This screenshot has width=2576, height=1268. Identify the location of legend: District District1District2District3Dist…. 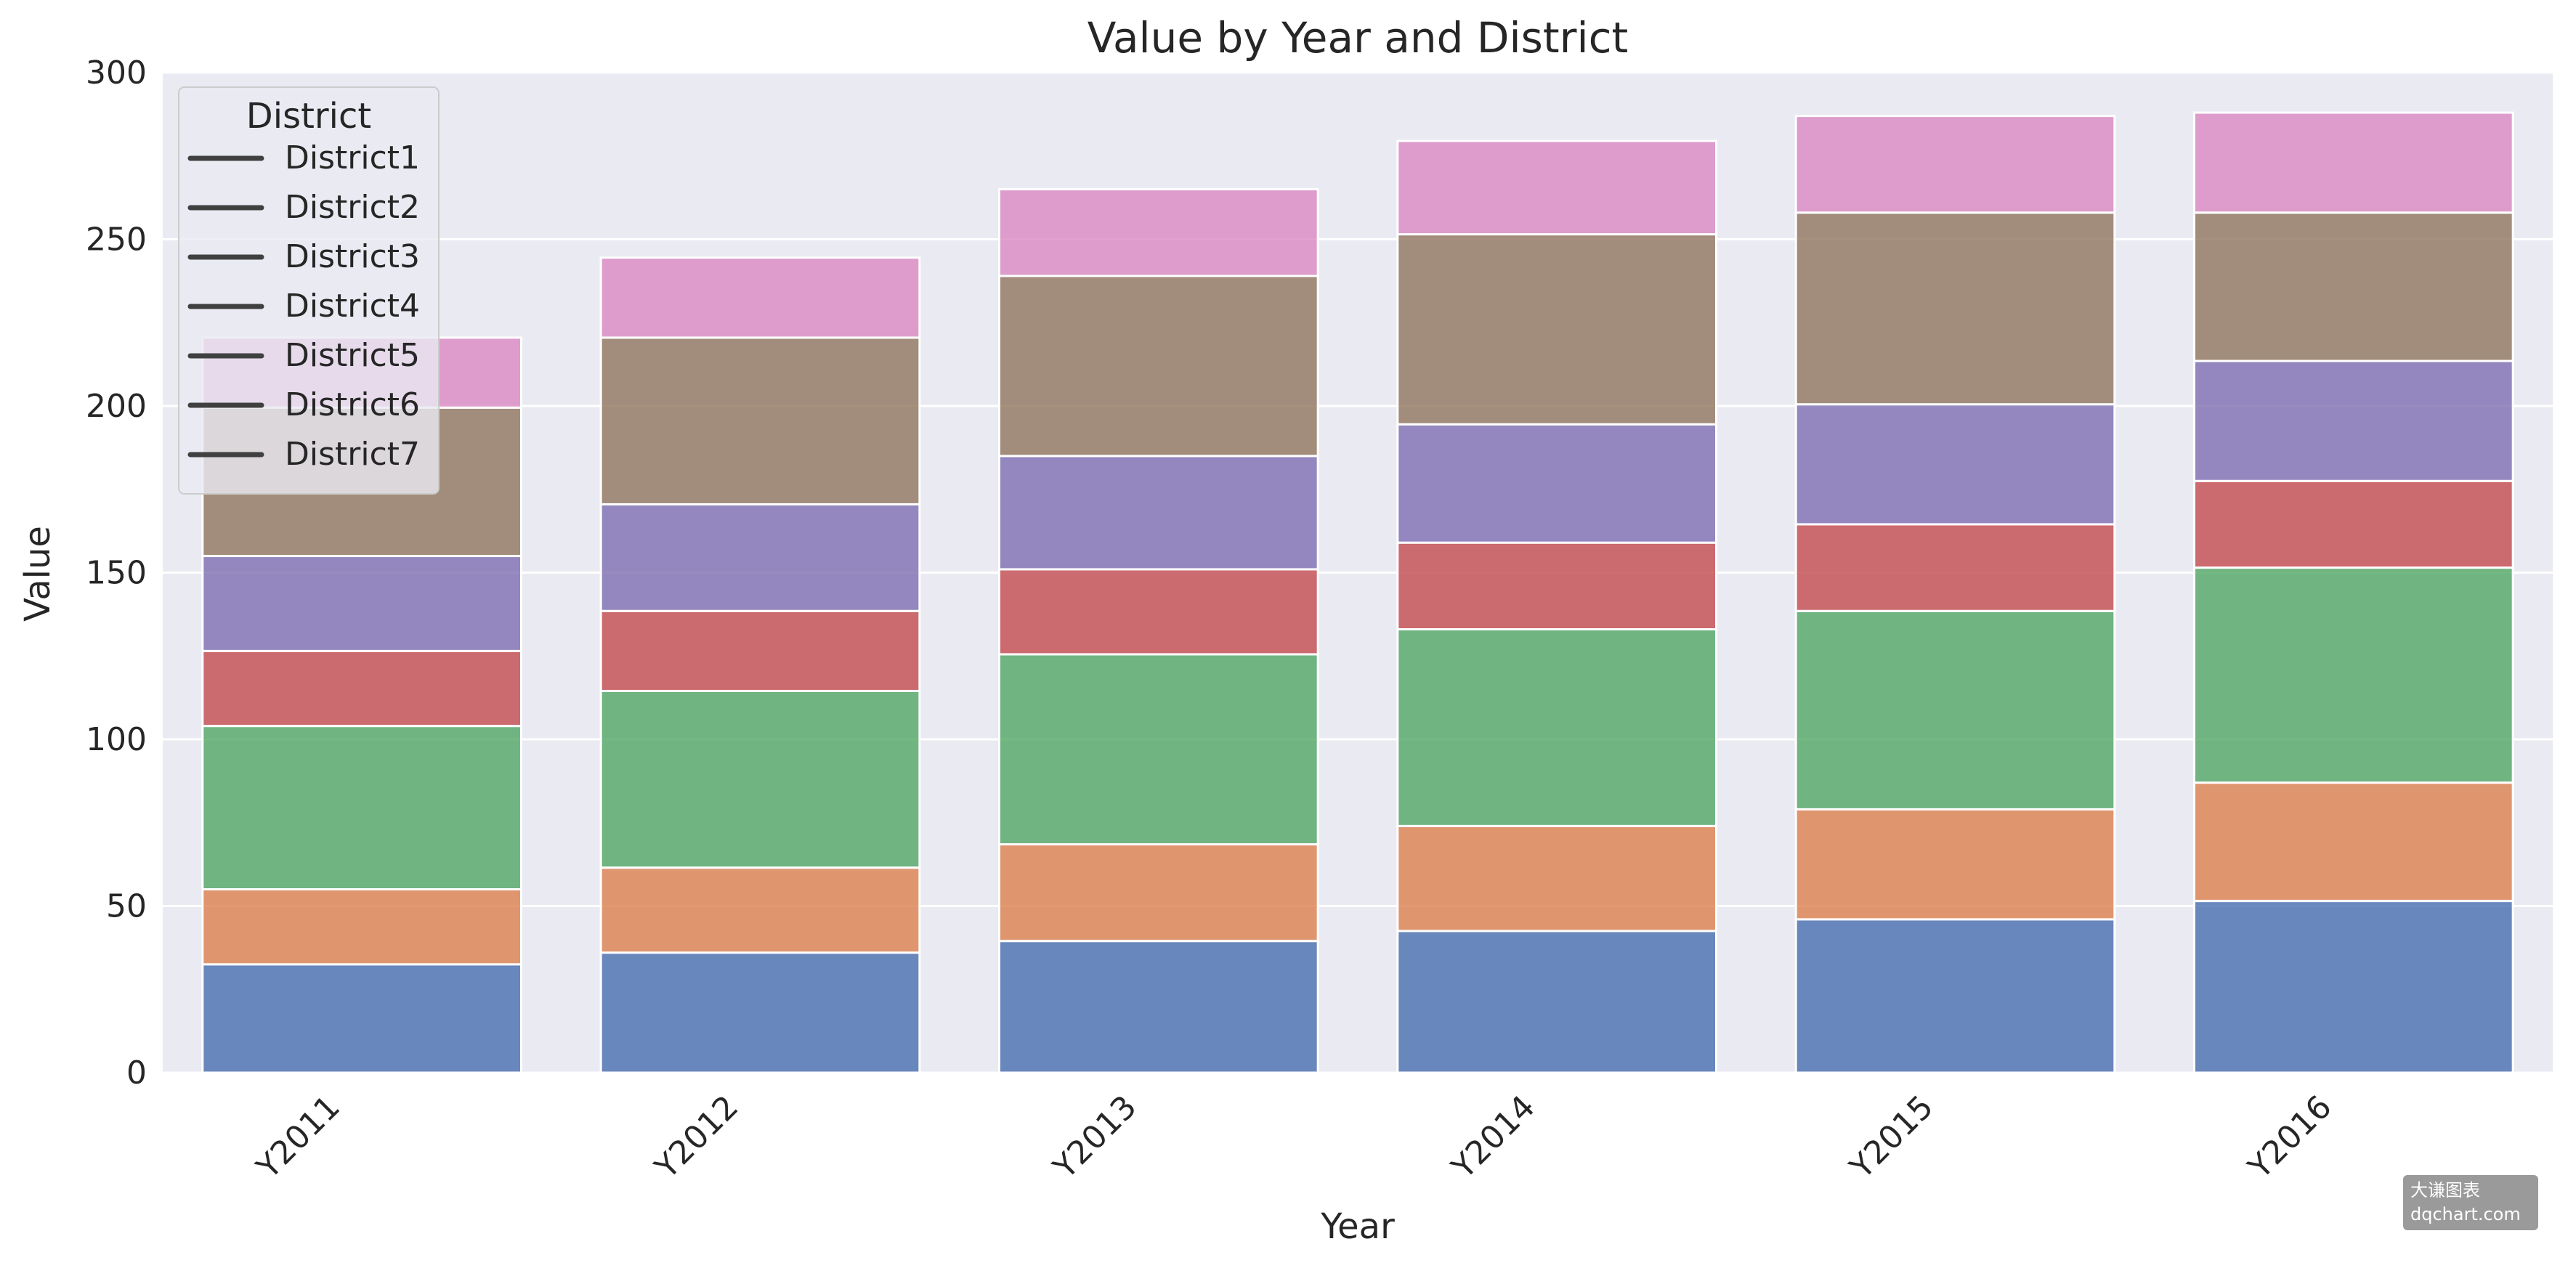
(309, 290).